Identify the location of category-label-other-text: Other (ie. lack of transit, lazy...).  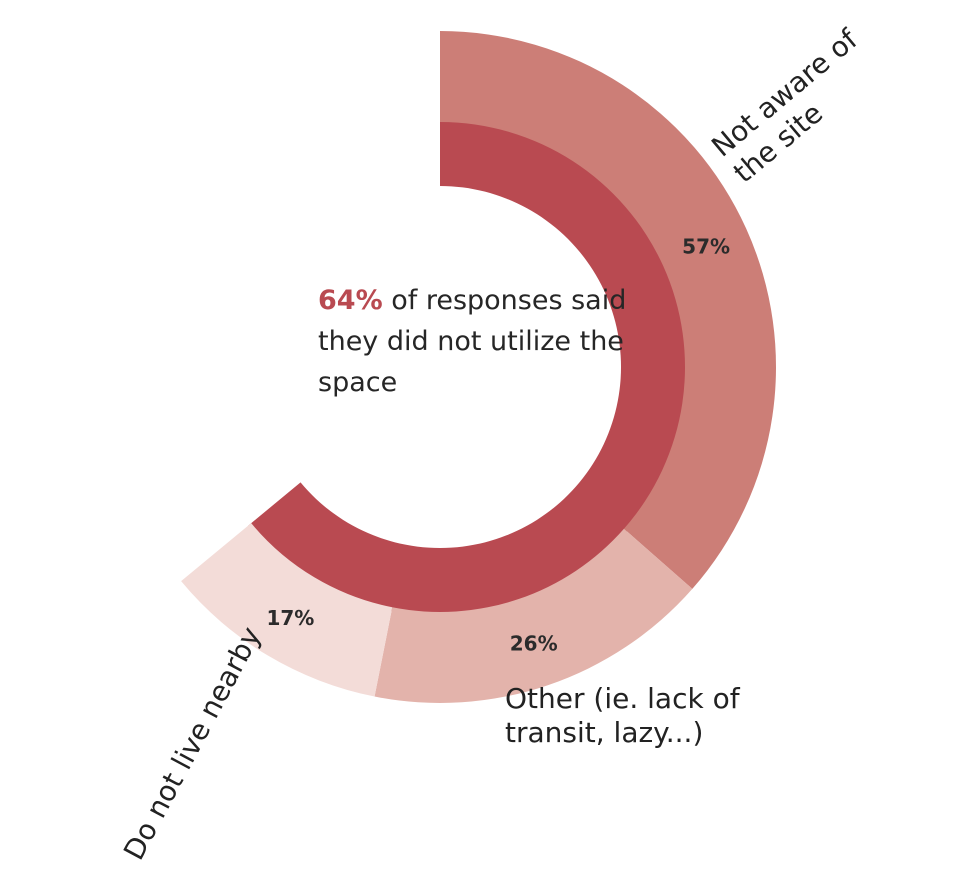
(623, 715).